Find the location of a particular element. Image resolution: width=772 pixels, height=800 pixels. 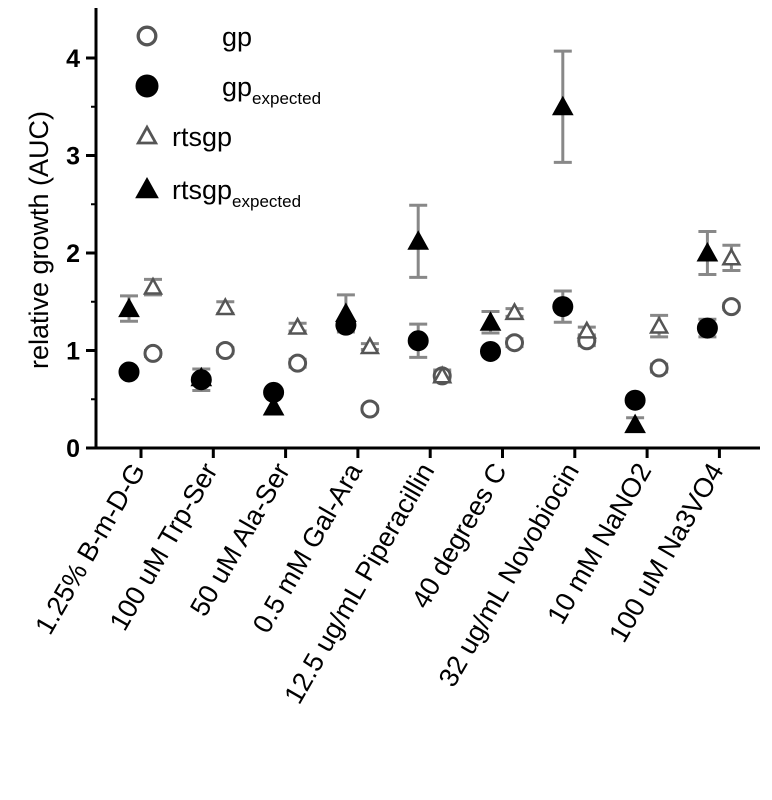

y-tick-label: 2 is located at coordinates (73, 254).